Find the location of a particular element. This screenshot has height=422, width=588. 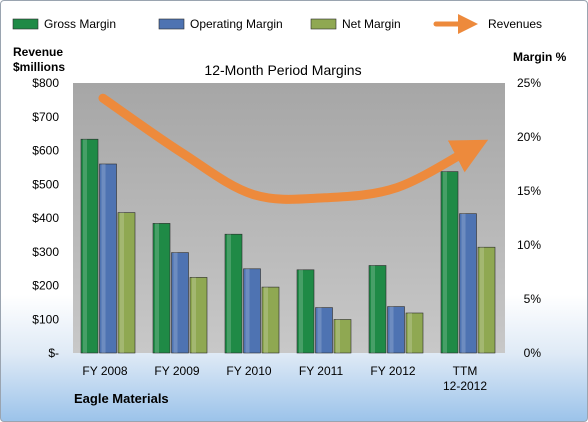

left-tick-label: $400 is located at coordinates (45, 218).